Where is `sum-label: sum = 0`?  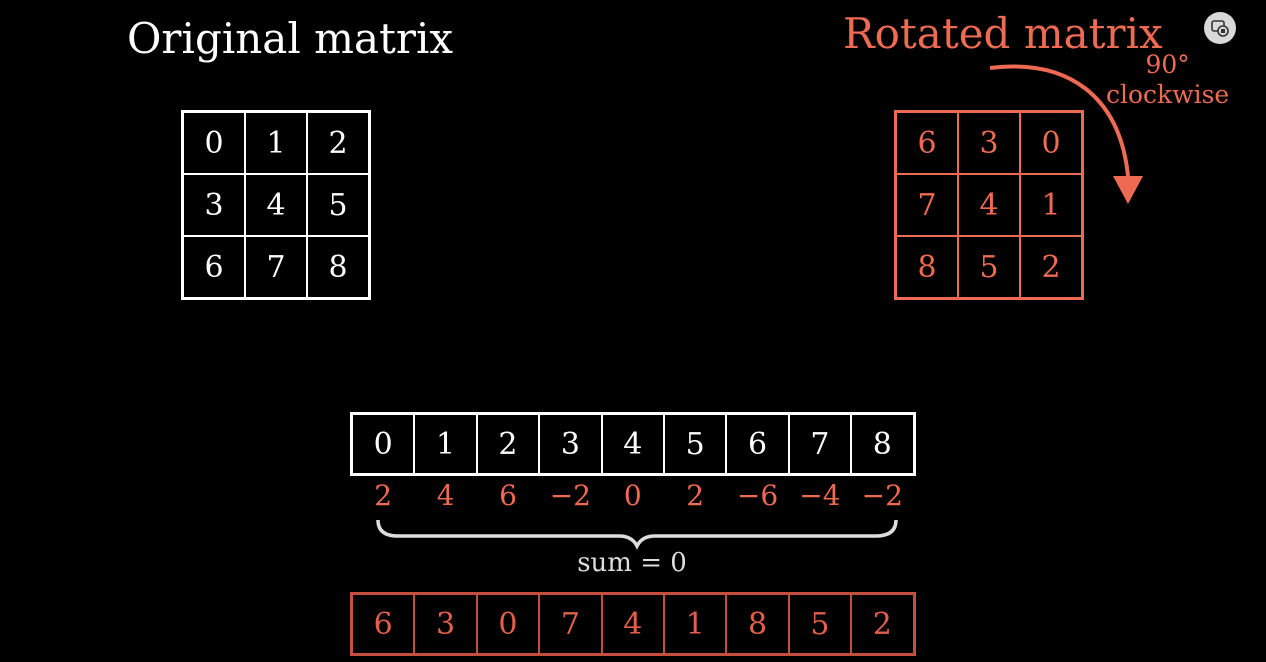 sum-label: sum = 0 is located at coordinates (632, 563).